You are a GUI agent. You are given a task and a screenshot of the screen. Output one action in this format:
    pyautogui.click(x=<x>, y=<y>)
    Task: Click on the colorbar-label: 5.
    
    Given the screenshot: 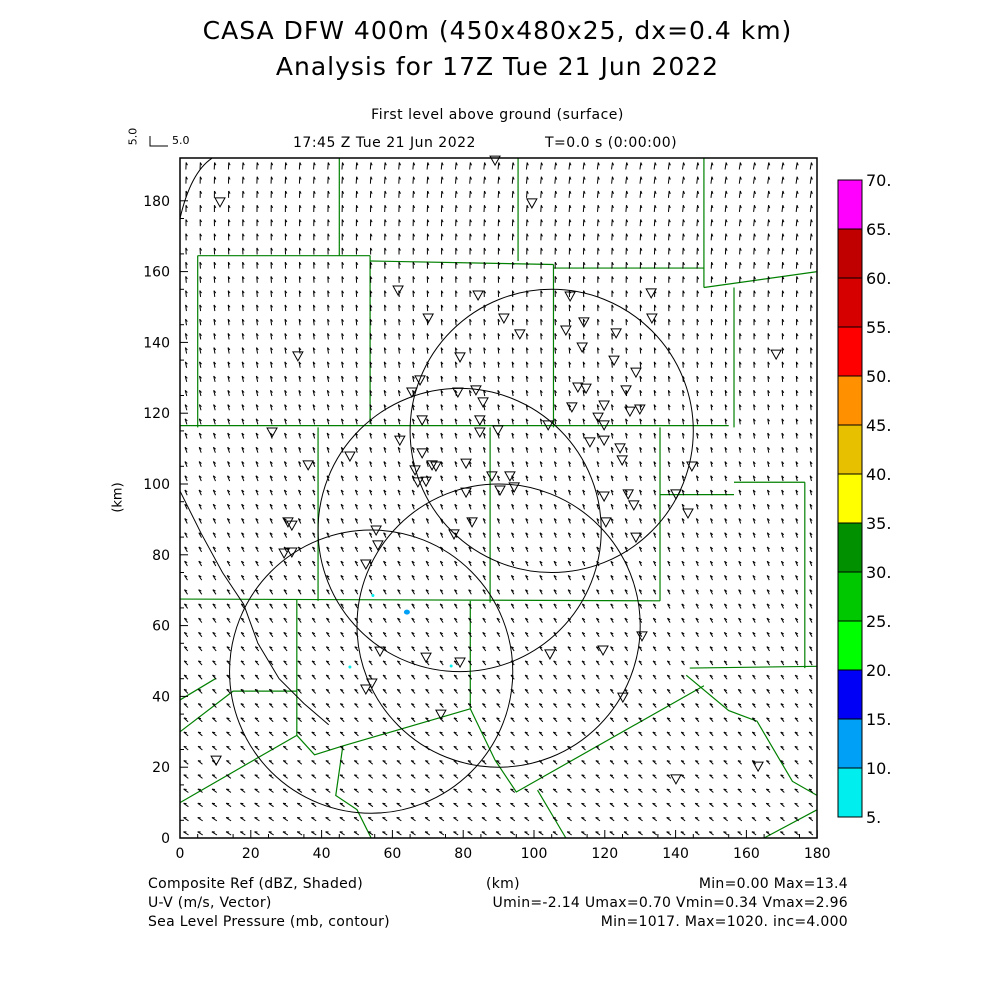 What is the action you would take?
    pyautogui.click(x=873, y=817)
    